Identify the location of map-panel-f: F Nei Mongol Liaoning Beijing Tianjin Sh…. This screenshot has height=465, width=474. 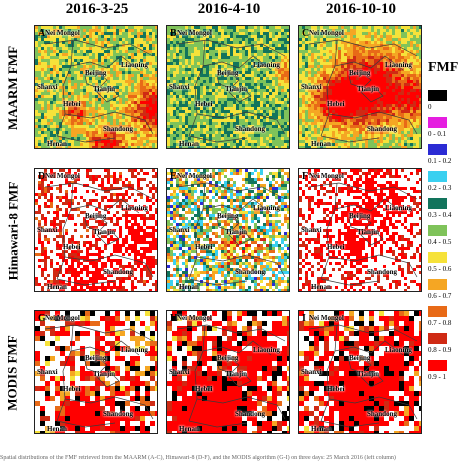
(360, 230).